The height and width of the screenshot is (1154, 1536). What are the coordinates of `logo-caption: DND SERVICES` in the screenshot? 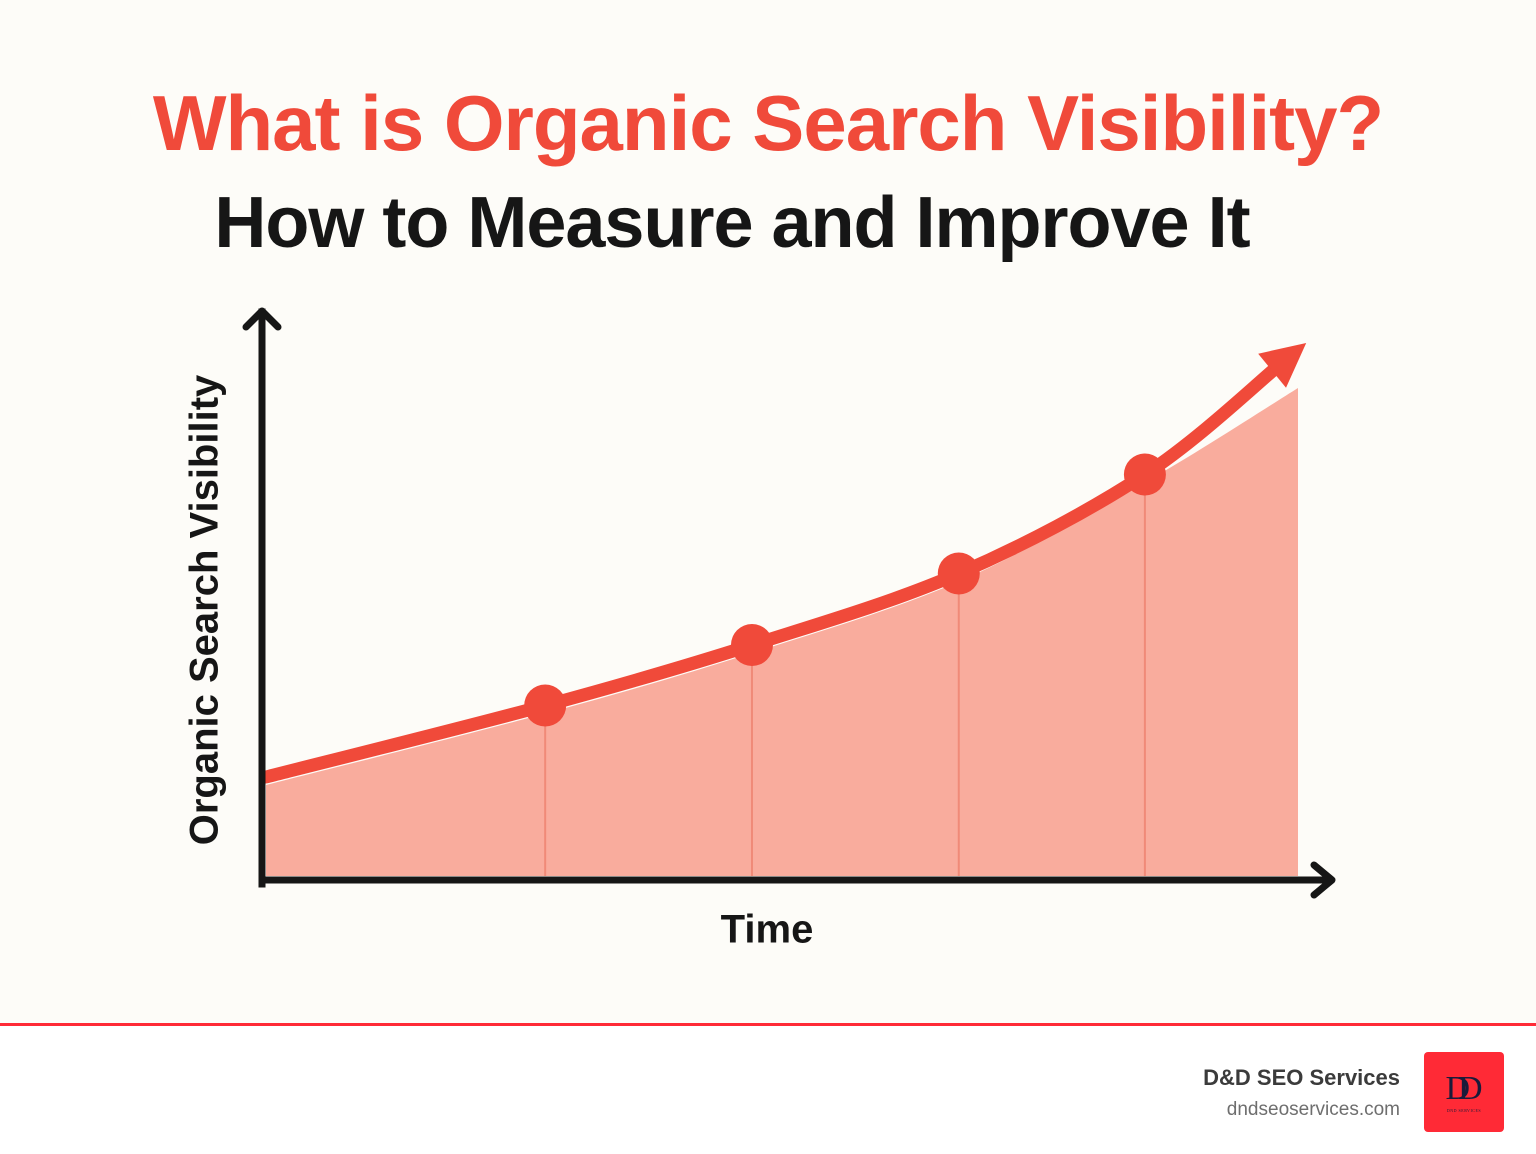 It's located at (1464, 1110).